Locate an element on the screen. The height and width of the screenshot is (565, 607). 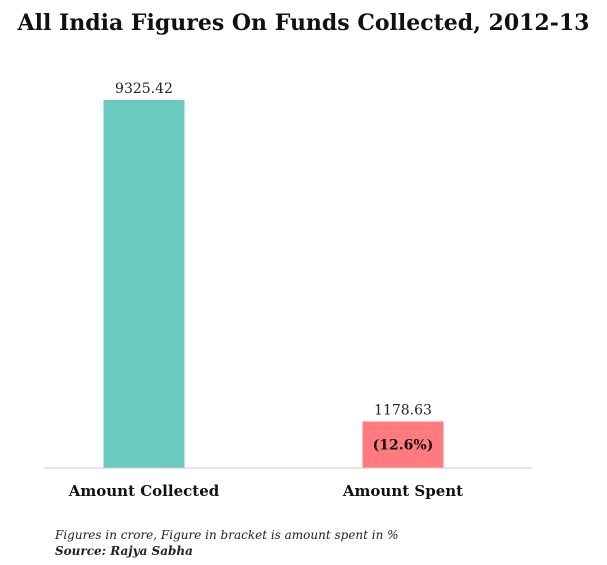
bar-amount-collected is located at coordinates (144, 284).